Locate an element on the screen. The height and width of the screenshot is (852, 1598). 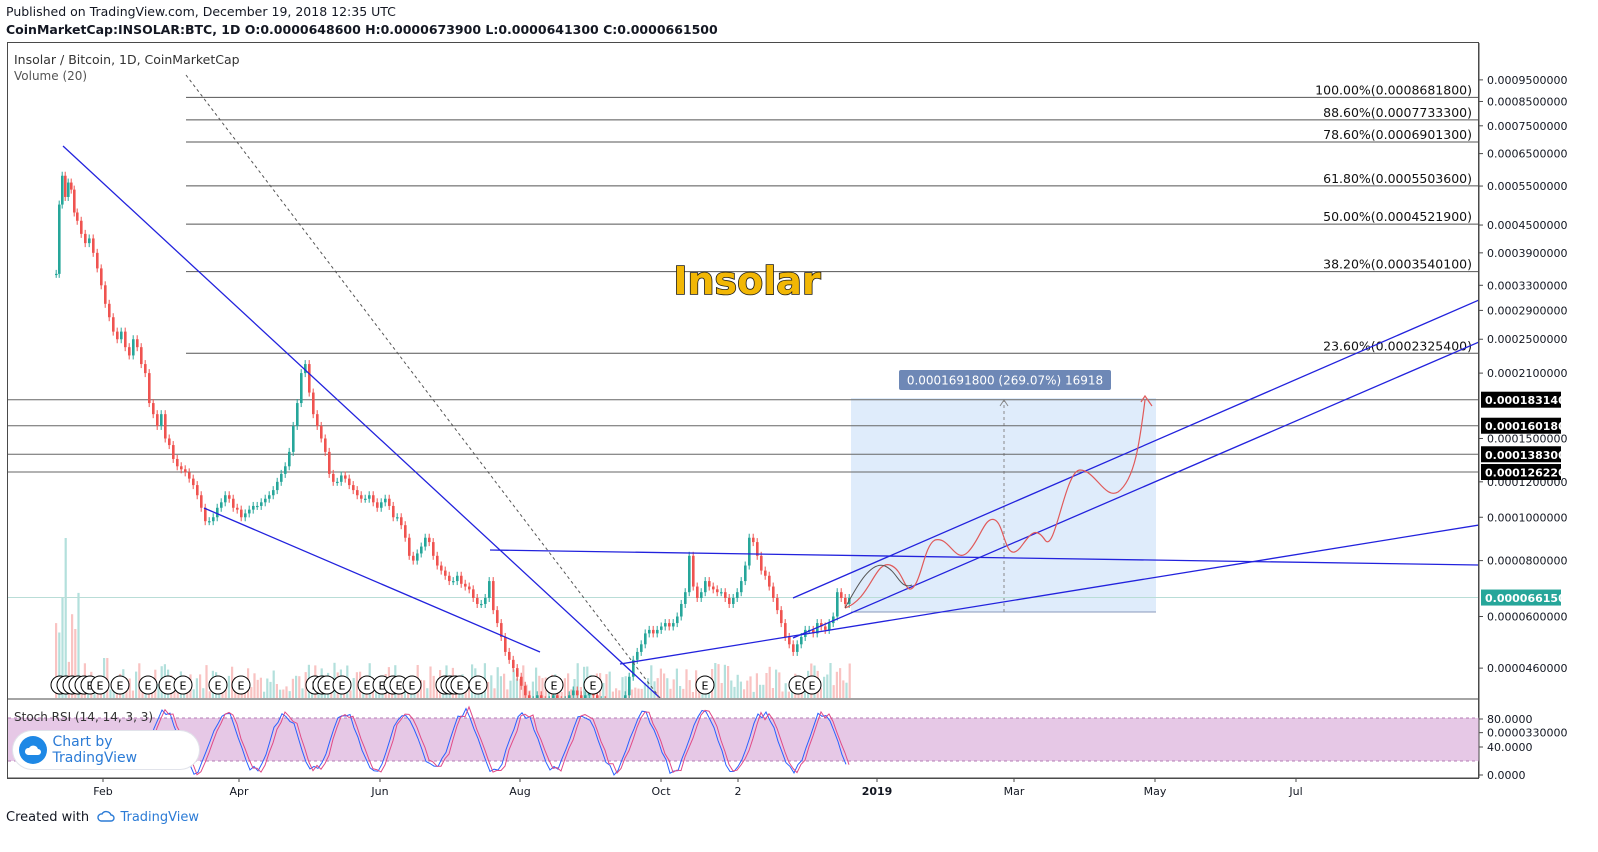
footer-brand: TradingView is located at coordinates (159, 817).